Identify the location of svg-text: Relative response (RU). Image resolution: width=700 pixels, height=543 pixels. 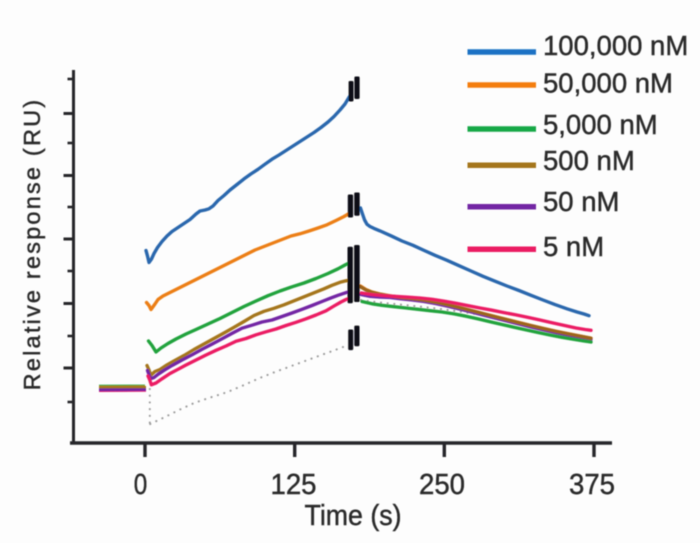
(32, 244).